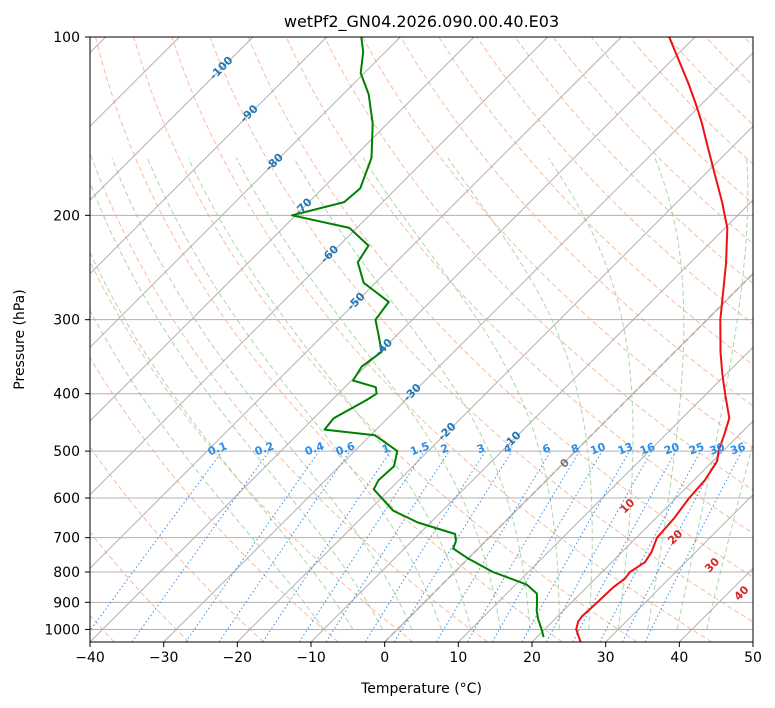 The height and width of the screenshot is (708, 775). I want to click on mixing-ratio-label: 0.4, so click(314, 448).